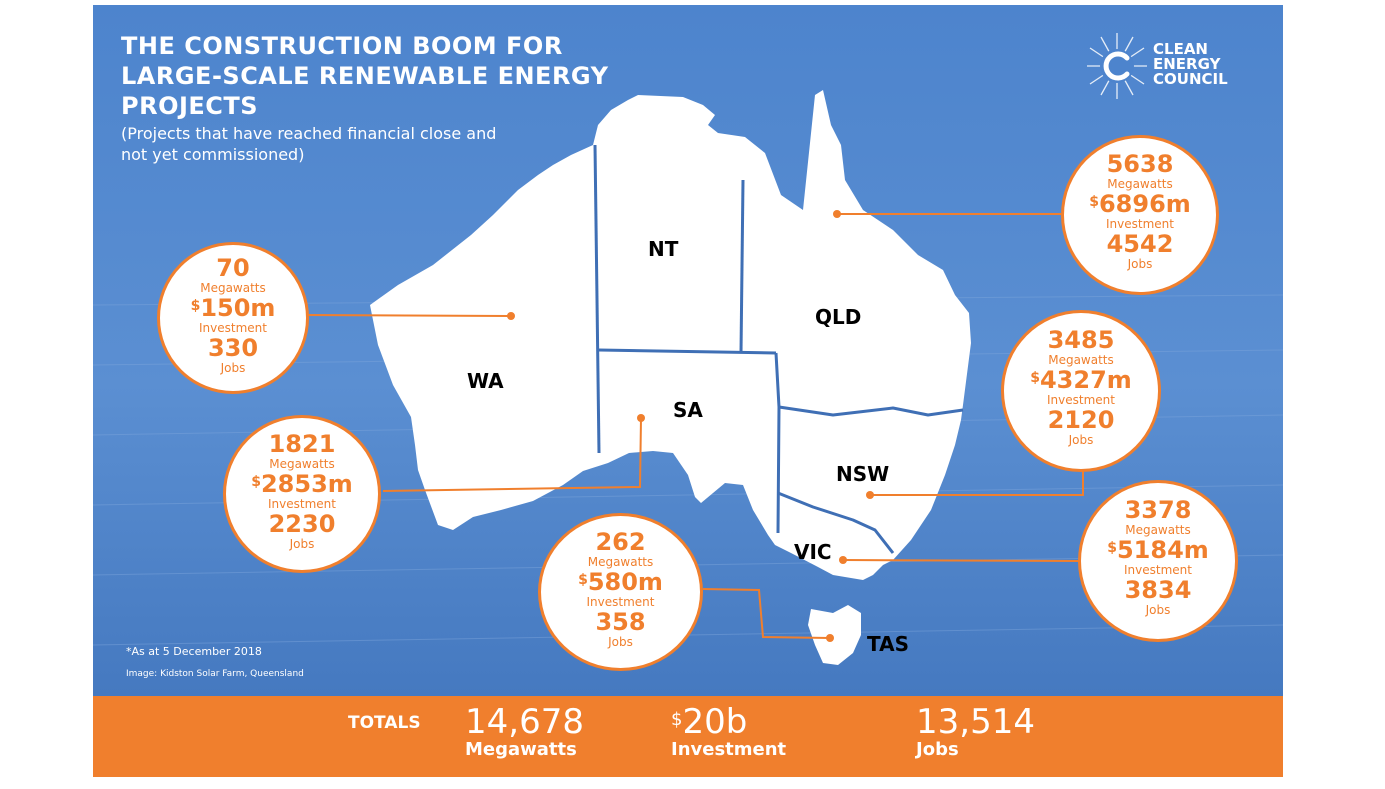 This screenshot has width=1385, height=789. Describe the element at coordinates (512, 454) in the screenshot. I see `connector-wa-south` at that location.